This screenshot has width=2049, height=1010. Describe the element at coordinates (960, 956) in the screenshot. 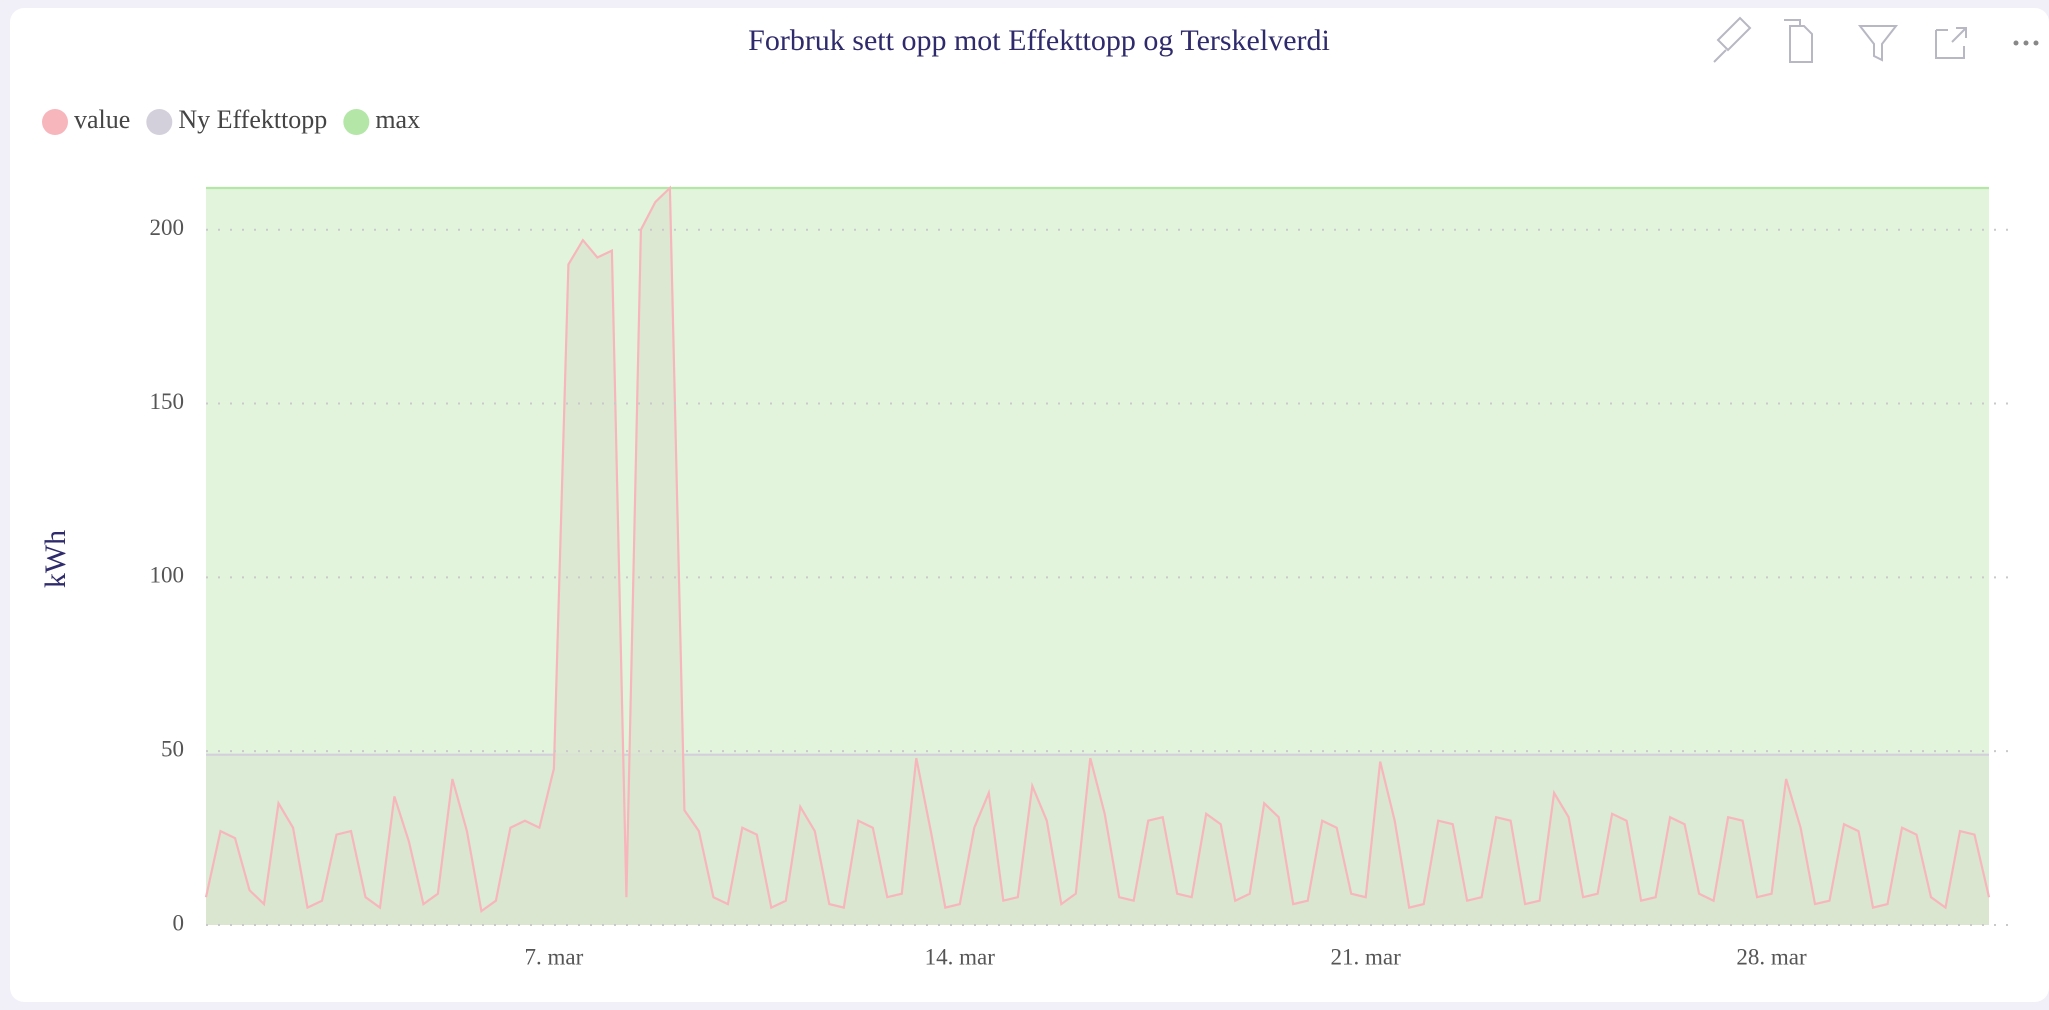

I see `x-tick-label: 14. mar` at that location.